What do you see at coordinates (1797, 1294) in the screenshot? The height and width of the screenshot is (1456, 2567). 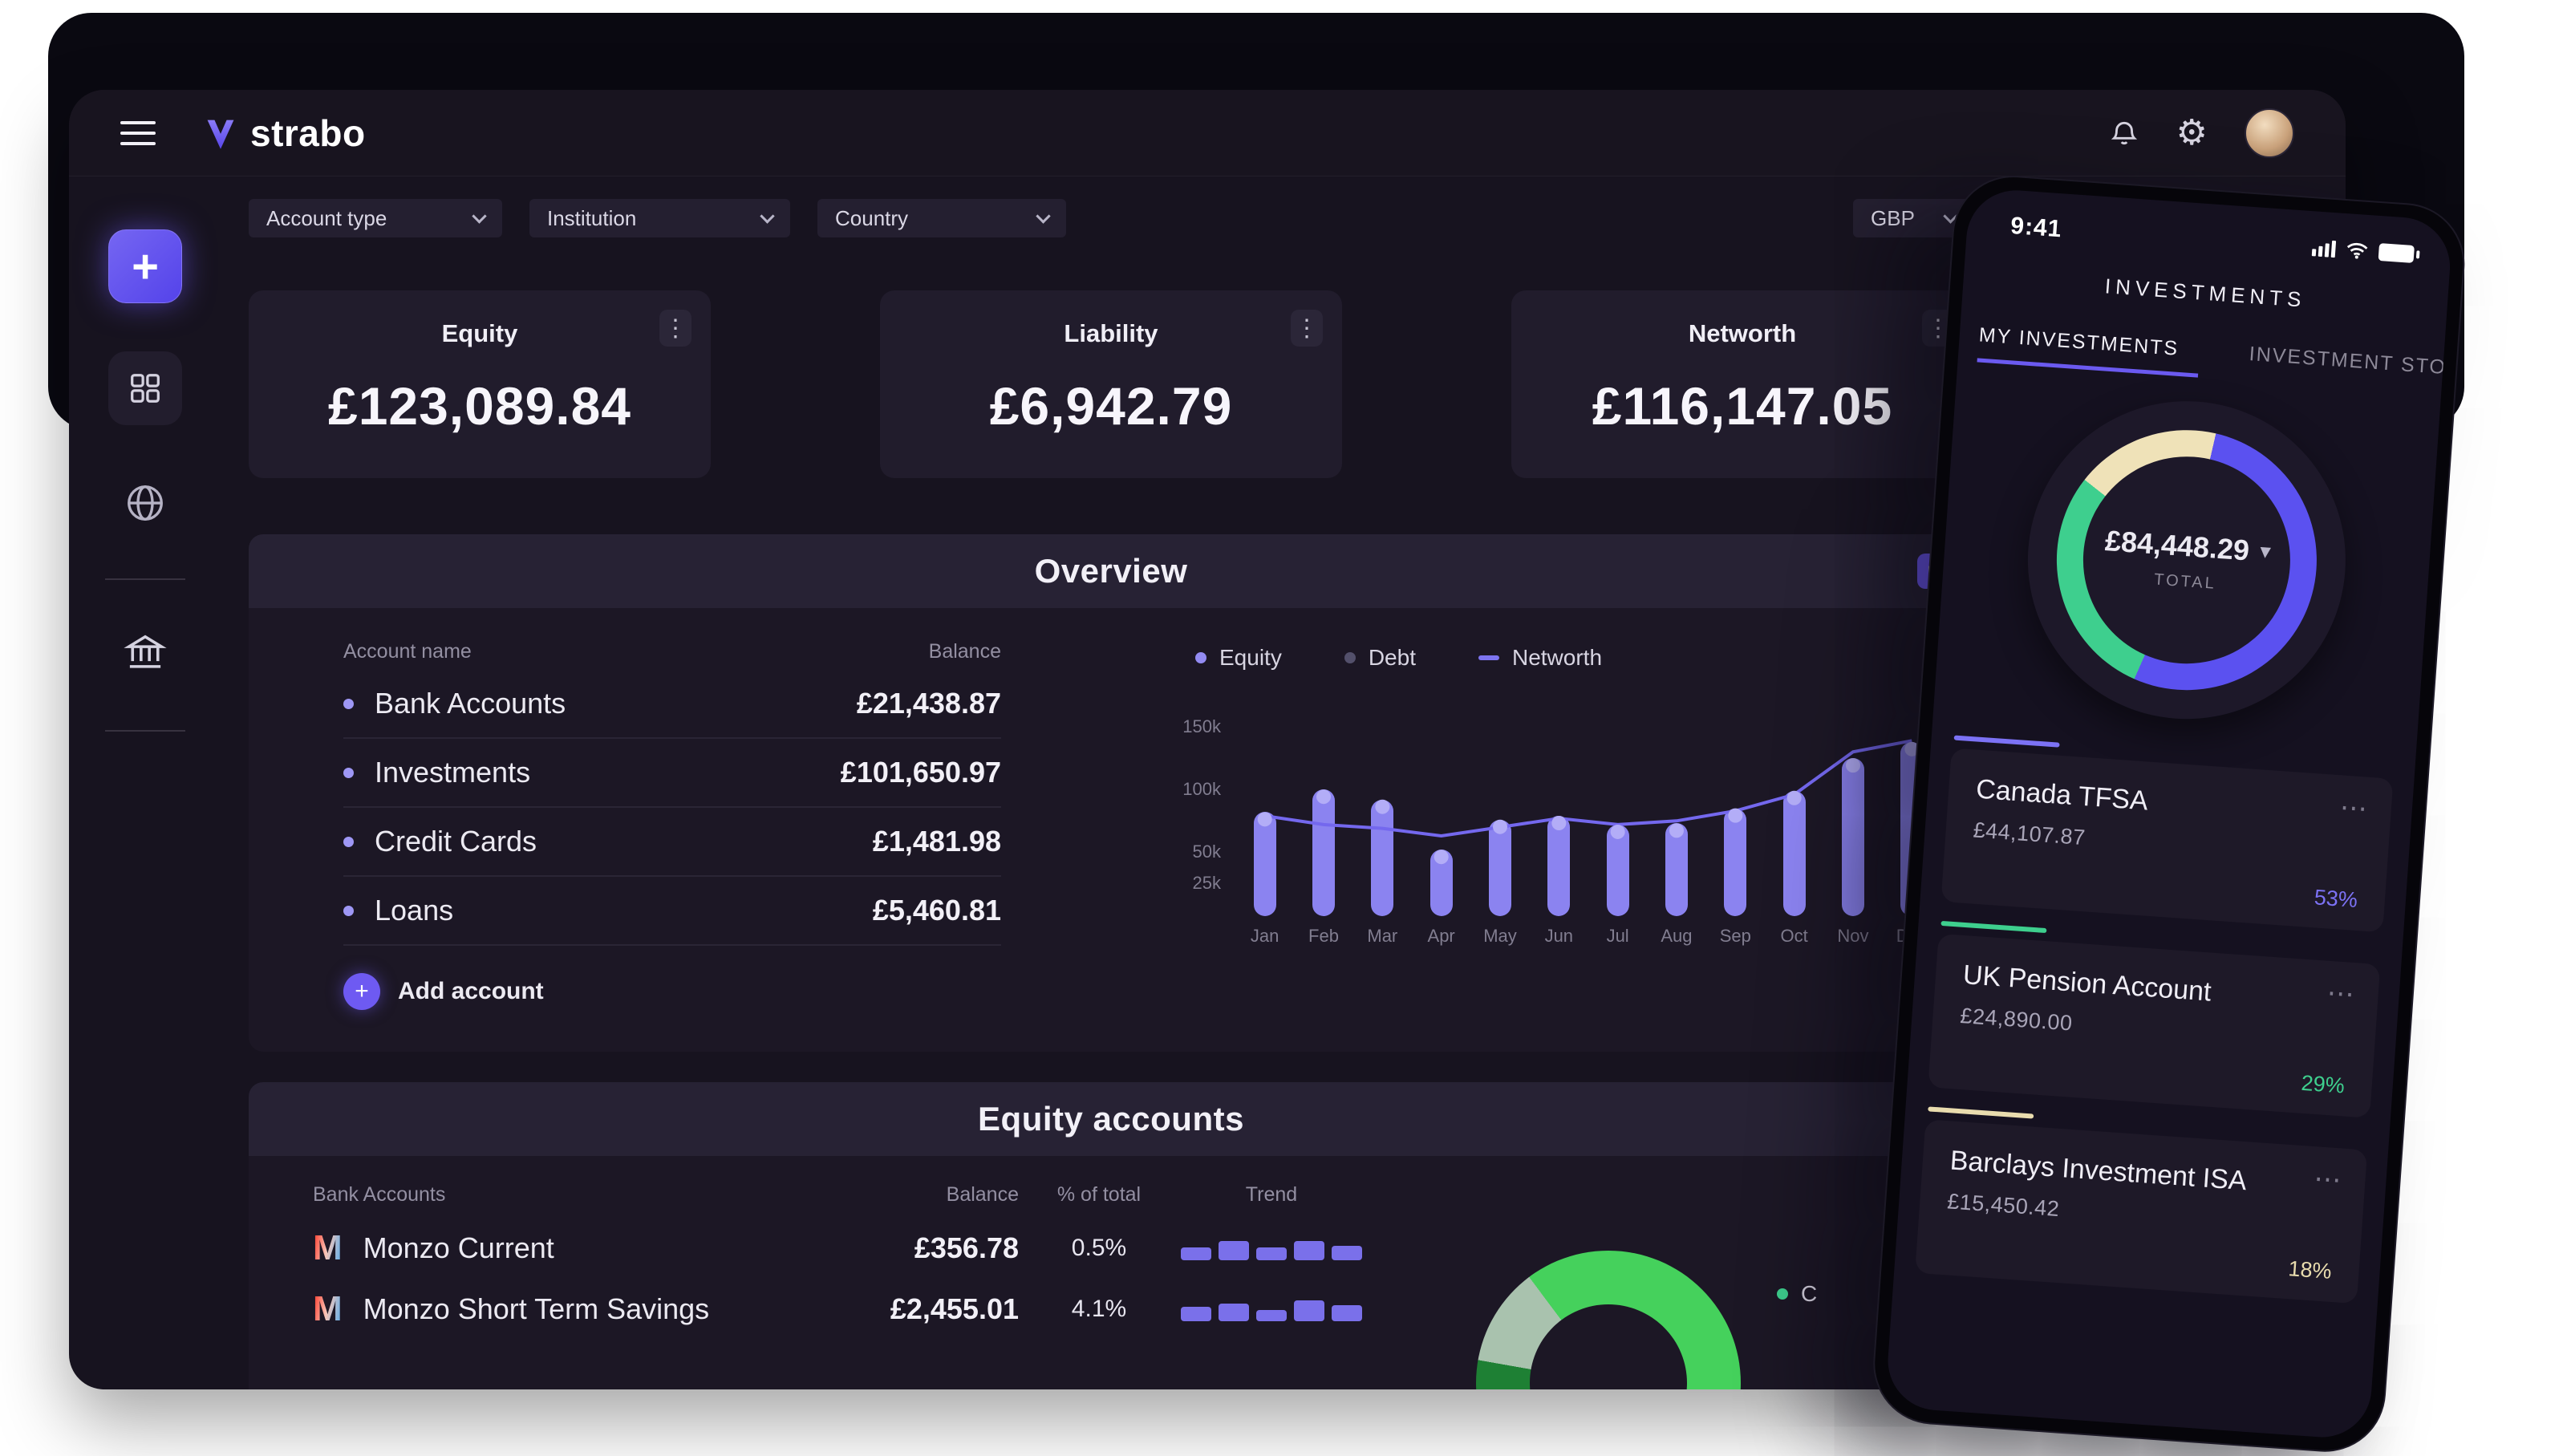 I see `equity-donut-legend-item: C` at bounding box center [1797, 1294].